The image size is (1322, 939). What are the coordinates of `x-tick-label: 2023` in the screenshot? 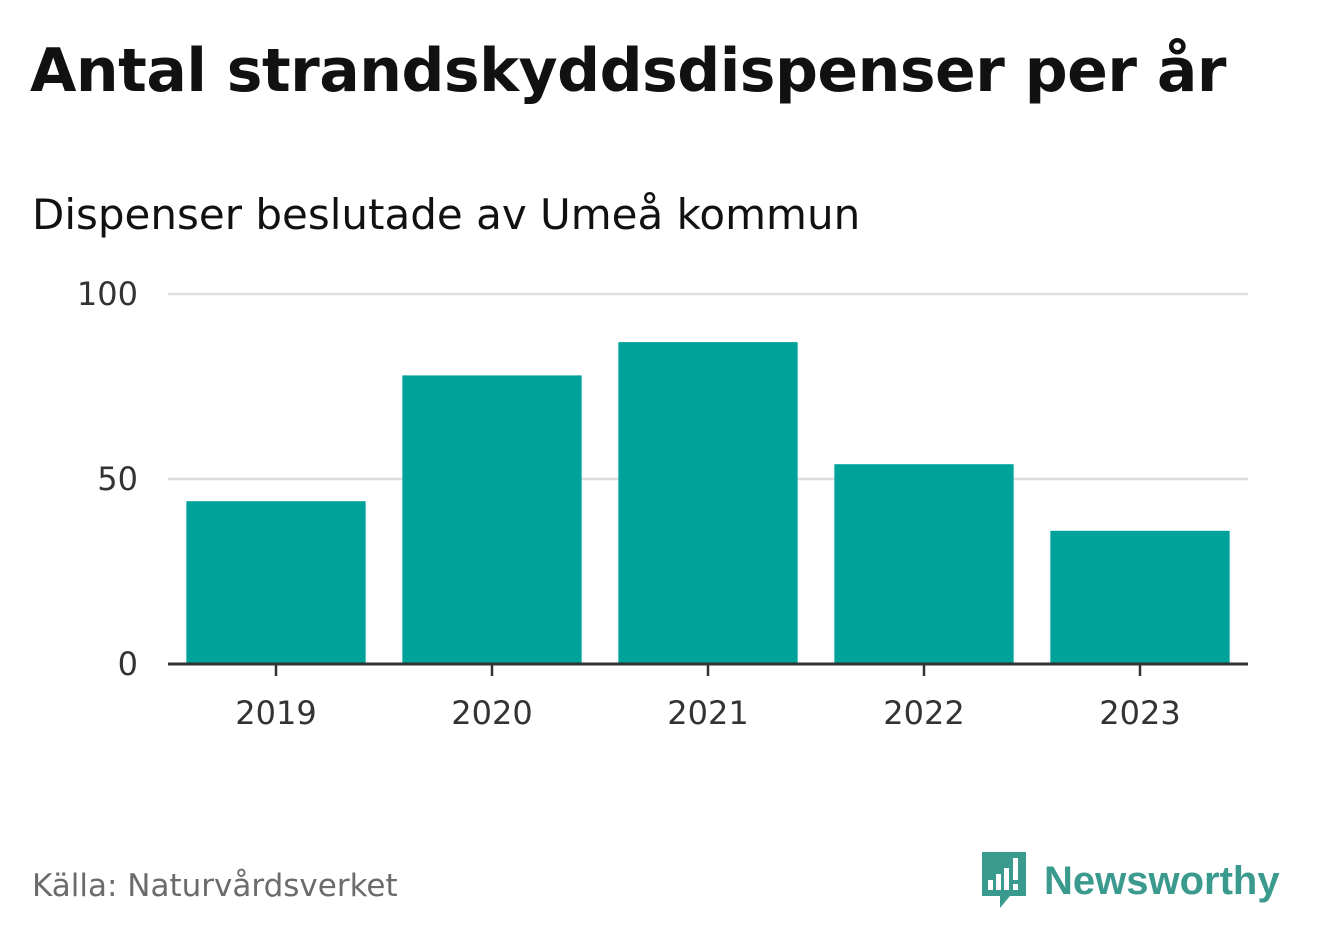 It's located at (1139, 713).